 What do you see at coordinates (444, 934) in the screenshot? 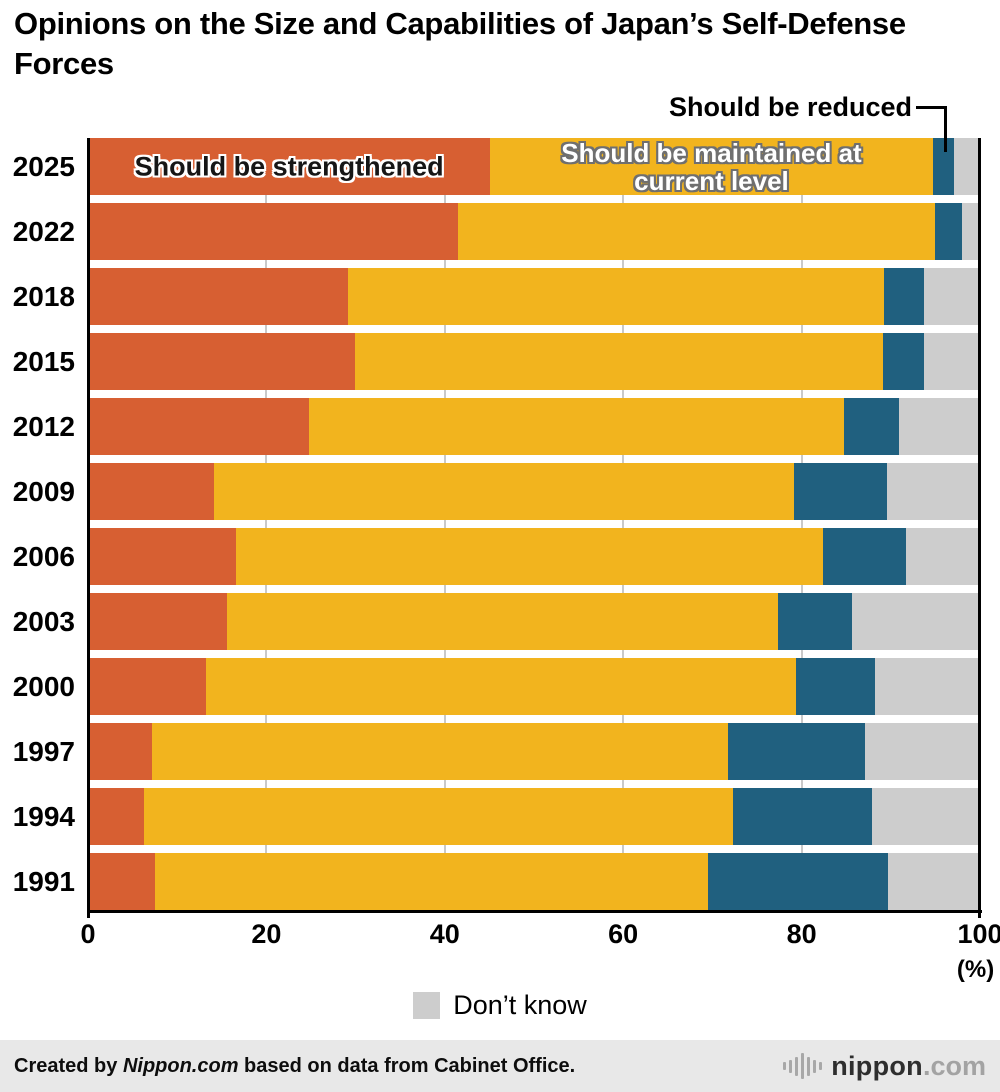
I see `x-tick-40: 40` at bounding box center [444, 934].